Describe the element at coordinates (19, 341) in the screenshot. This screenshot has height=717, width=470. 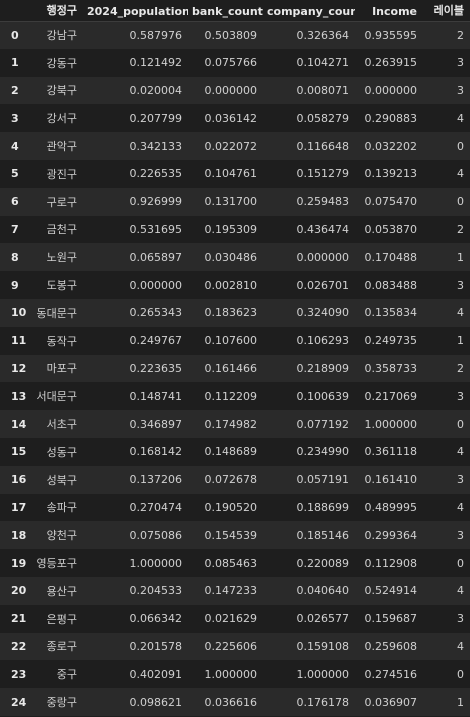
I see `row-index: 11` at that location.